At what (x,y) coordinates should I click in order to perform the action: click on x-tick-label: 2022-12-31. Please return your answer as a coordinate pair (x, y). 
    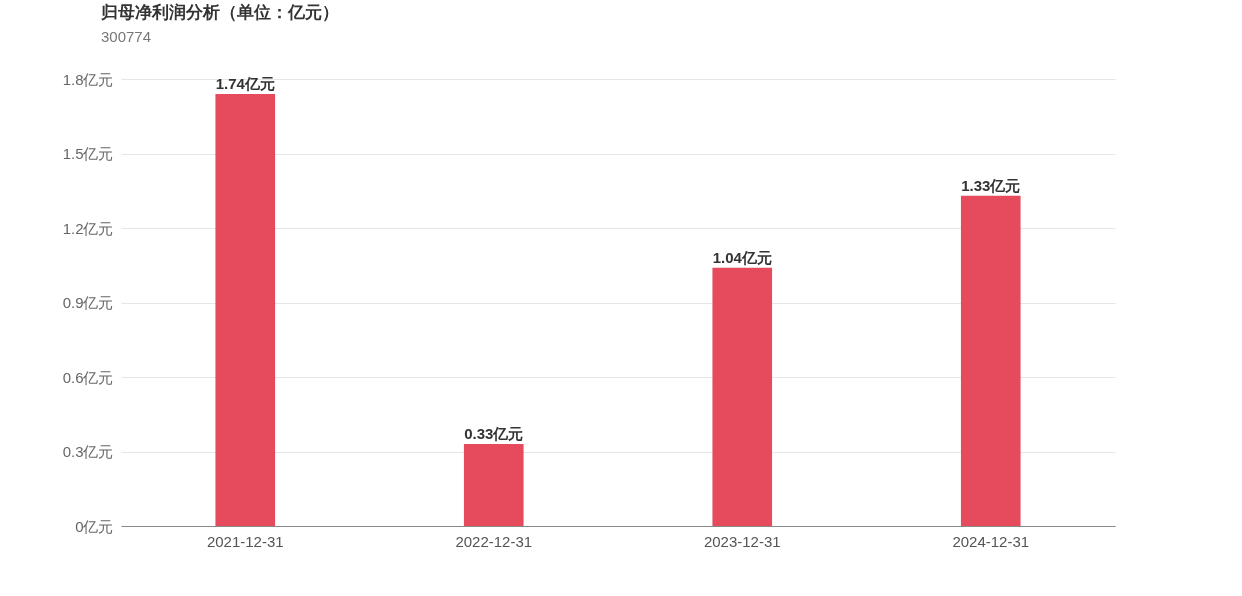
    Looking at the image, I should click on (494, 541).